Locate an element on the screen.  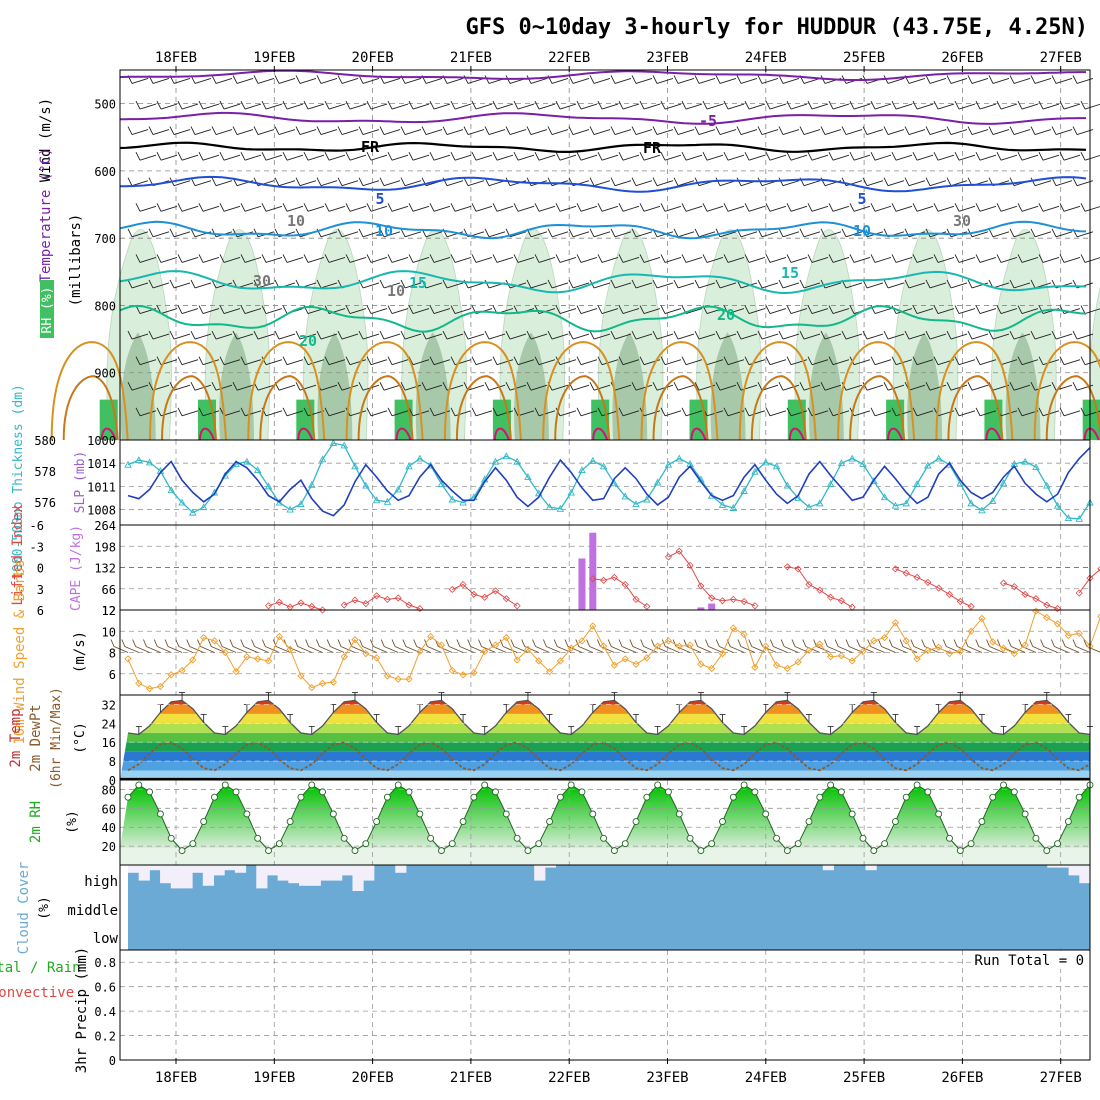
y-label-cloud: Cloud Cover is located at coordinates (24, 908).